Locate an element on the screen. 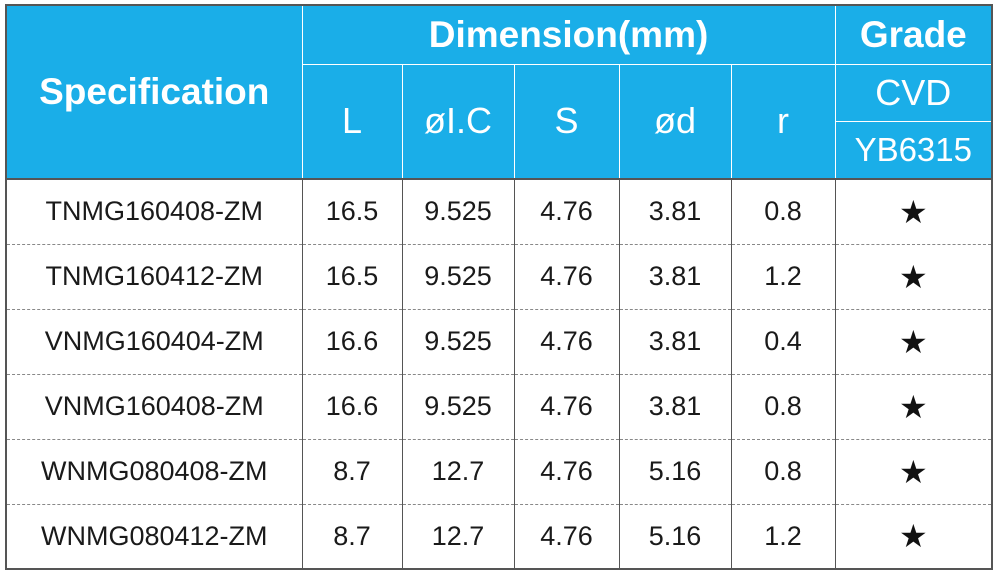 The height and width of the screenshot is (573, 996). grade-header: Grade is located at coordinates (914, 34).